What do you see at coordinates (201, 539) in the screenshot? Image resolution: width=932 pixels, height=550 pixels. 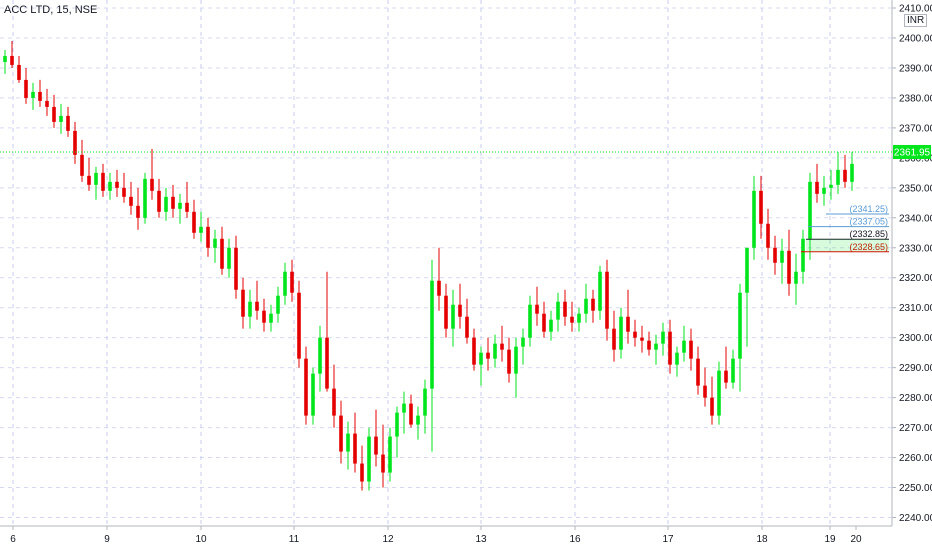 I see `x-tick-label: 10` at bounding box center [201, 539].